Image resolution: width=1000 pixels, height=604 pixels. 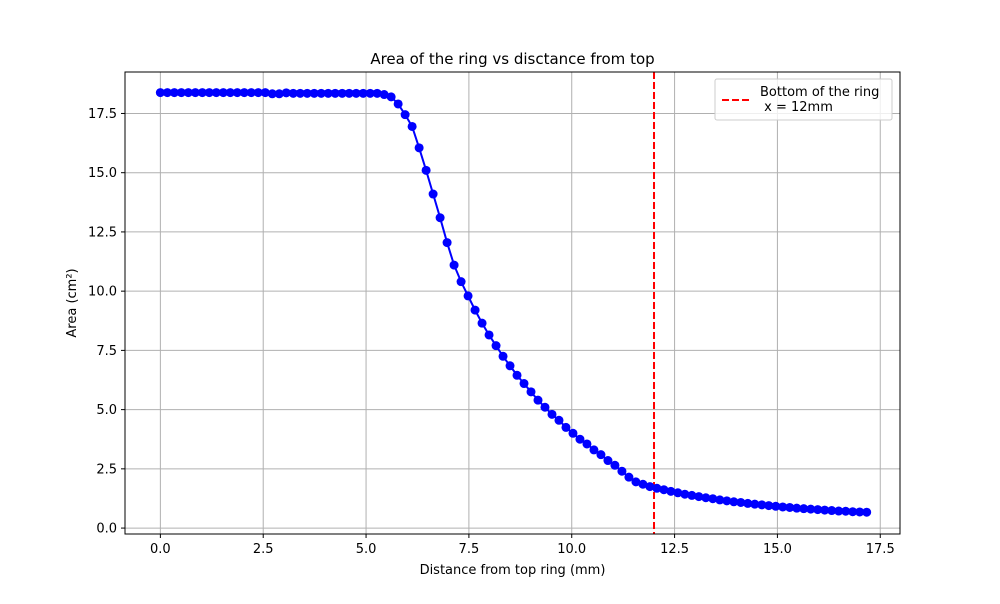 I want to click on y-tick-label: 7.5, so click(x=106, y=351).